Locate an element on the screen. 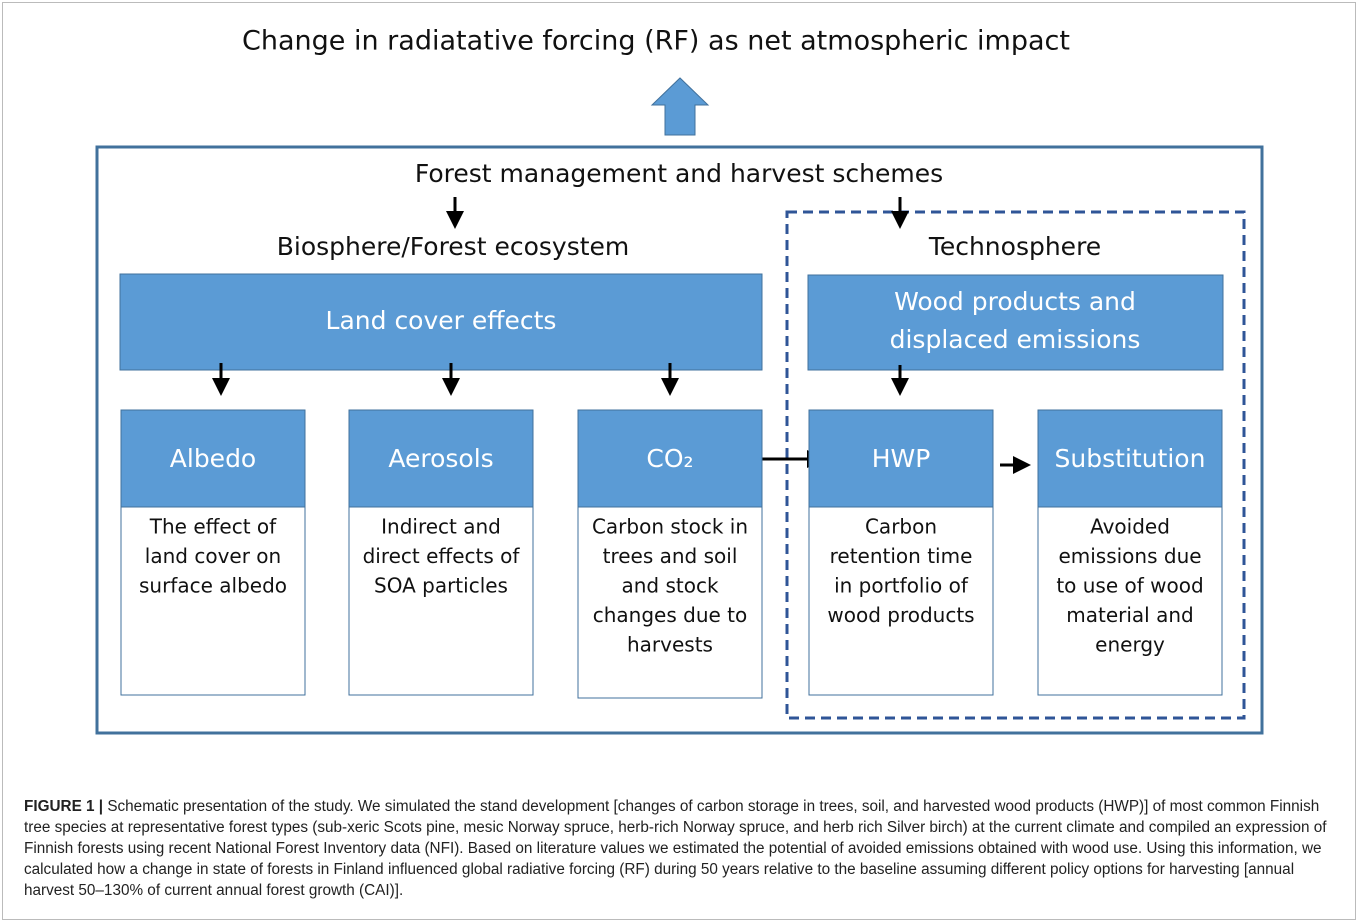  land-cover-label: Land cover effects is located at coordinates (441, 320).